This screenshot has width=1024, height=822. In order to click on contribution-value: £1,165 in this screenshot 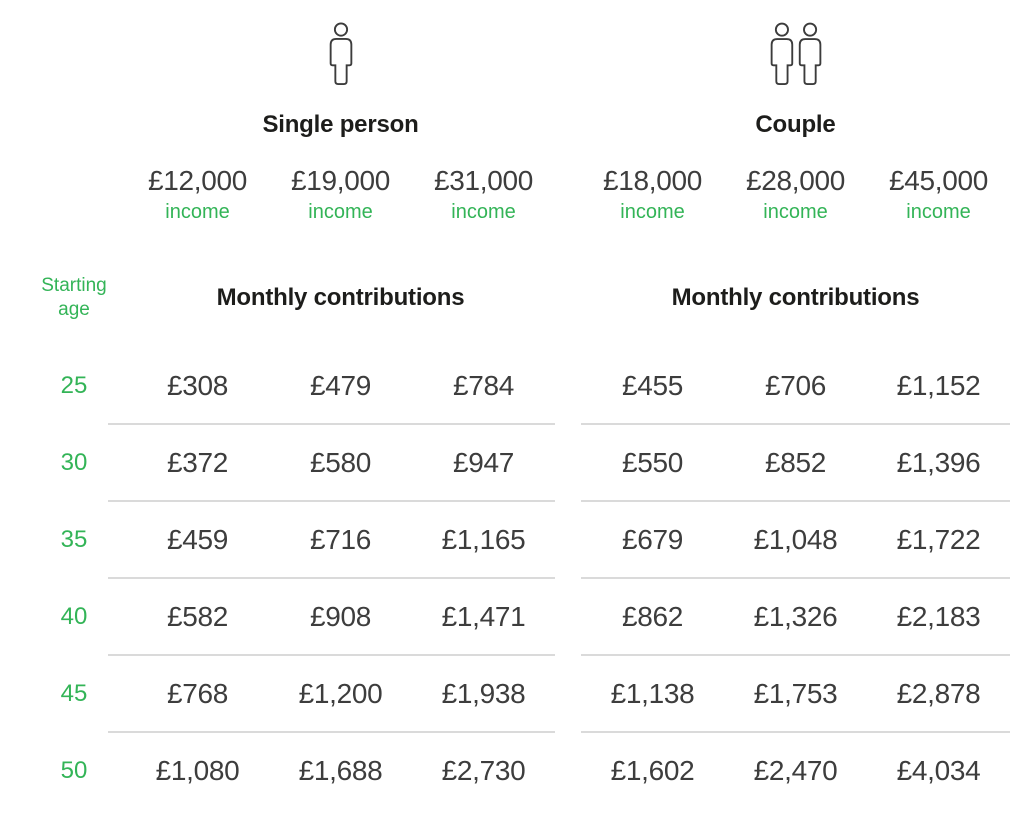, I will do `click(483, 539)`.